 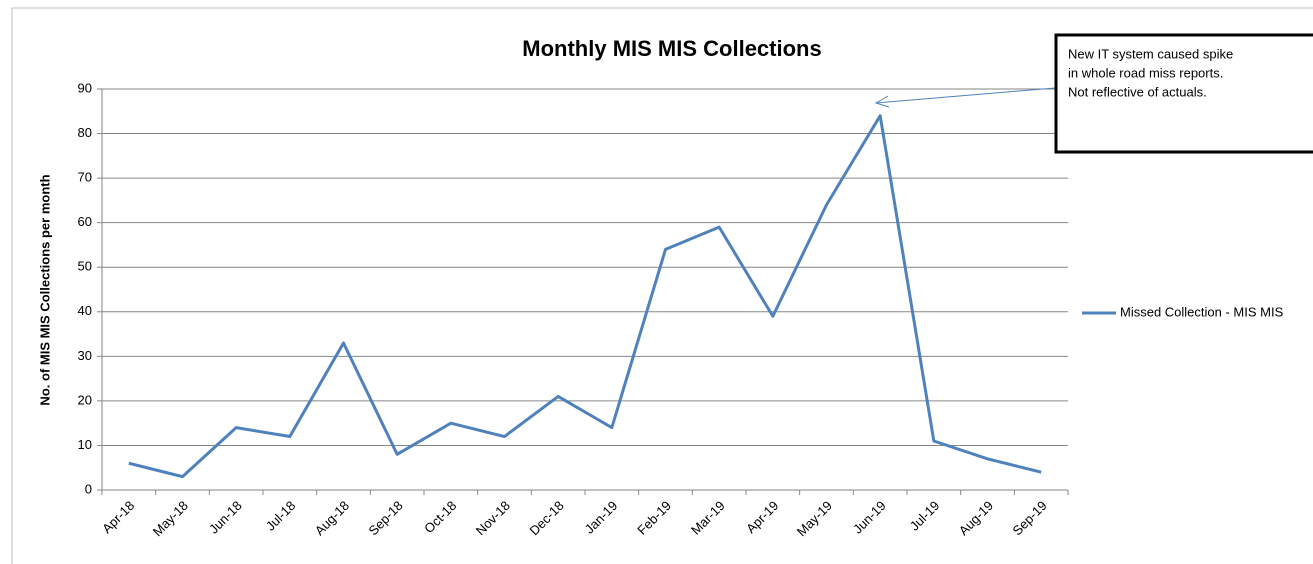 I want to click on y-tick-label: 20, so click(x=85, y=399).